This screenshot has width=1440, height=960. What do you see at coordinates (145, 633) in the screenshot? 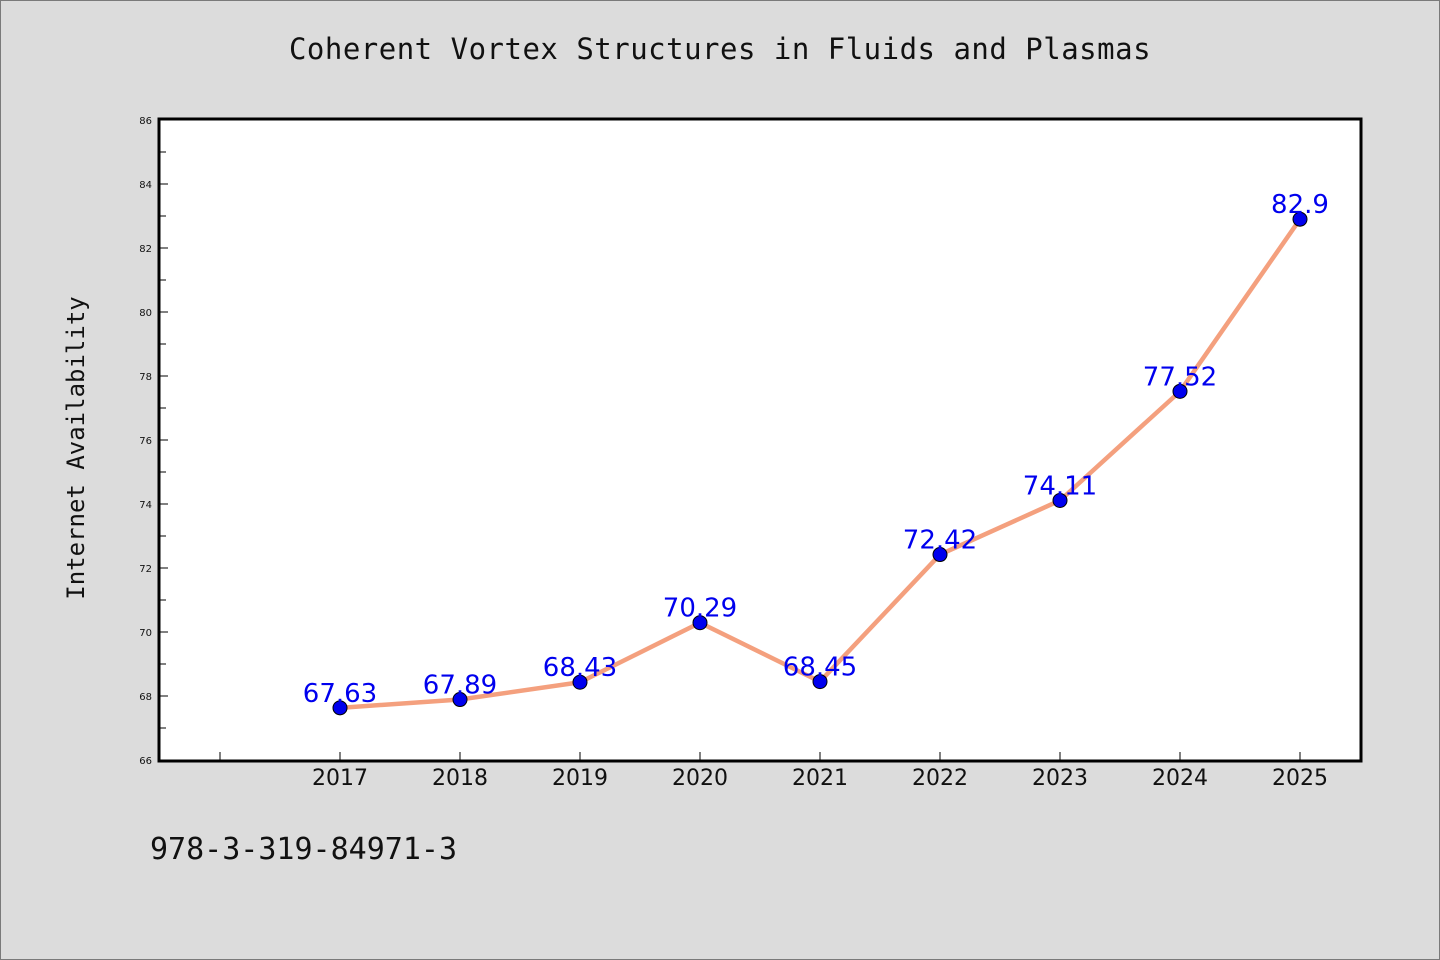
I see `y-tick-label: 70` at bounding box center [145, 633].